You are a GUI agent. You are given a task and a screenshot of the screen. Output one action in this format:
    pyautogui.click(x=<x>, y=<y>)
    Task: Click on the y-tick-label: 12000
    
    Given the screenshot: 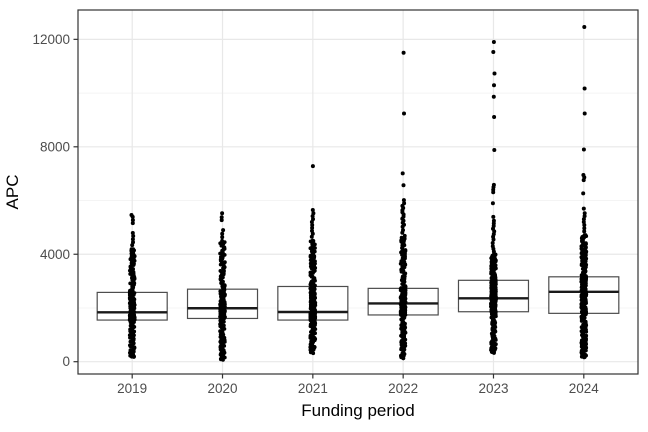 What is the action you would take?
    pyautogui.click(x=51, y=39)
    